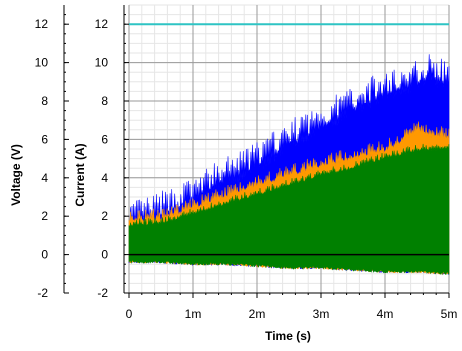 This screenshot has width=462, height=351. Describe the element at coordinates (288, 336) in the screenshot. I see `x-axis-label: Time (s)` at that location.